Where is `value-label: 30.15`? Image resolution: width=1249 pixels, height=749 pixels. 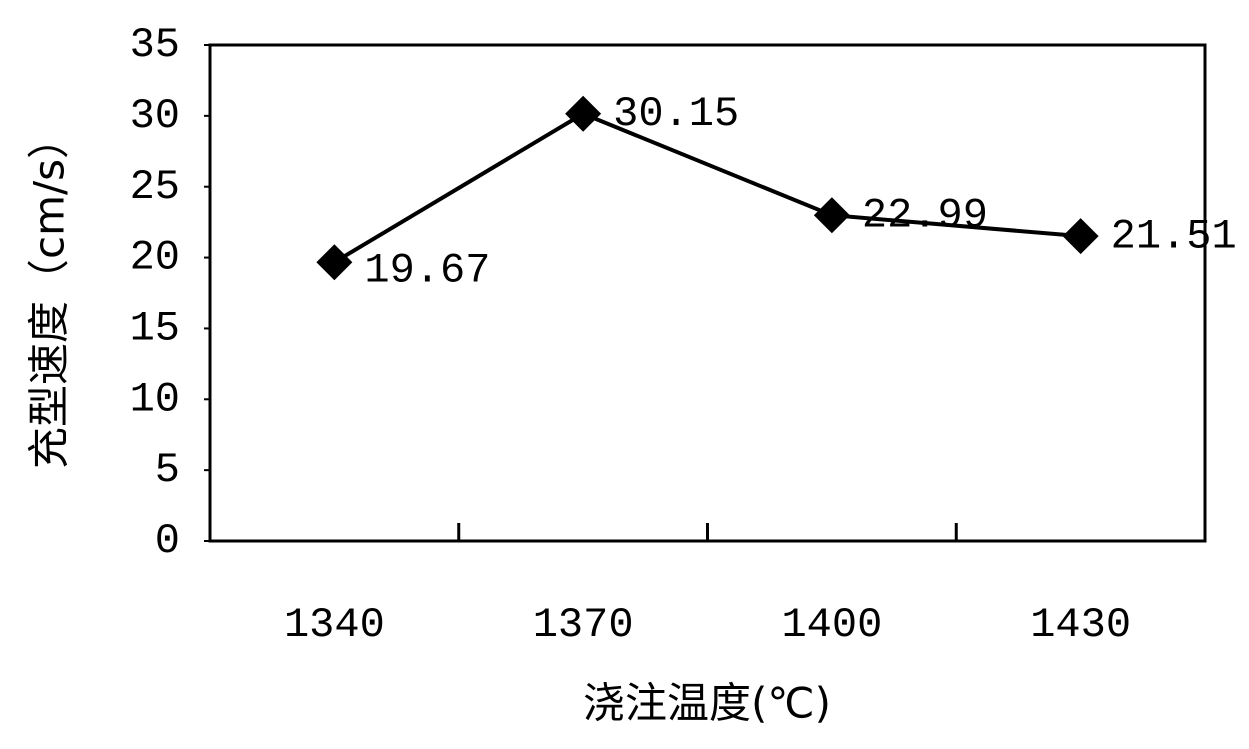 value-label: 30.15 is located at coordinates (676, 114).